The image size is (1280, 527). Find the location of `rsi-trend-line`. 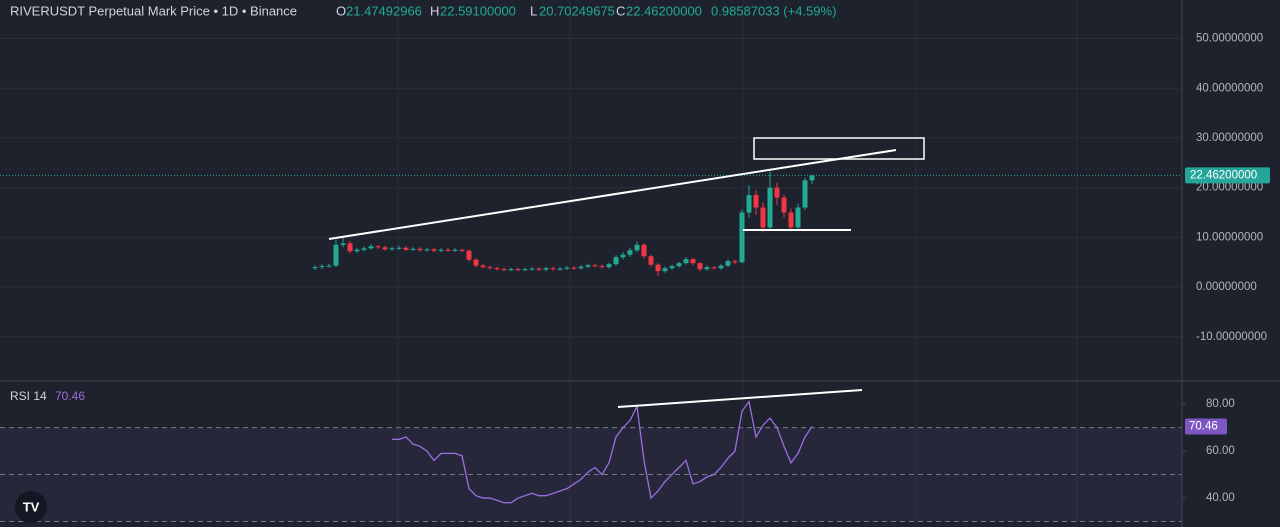

rsi-trend-line is located at coordinates (740, 398).